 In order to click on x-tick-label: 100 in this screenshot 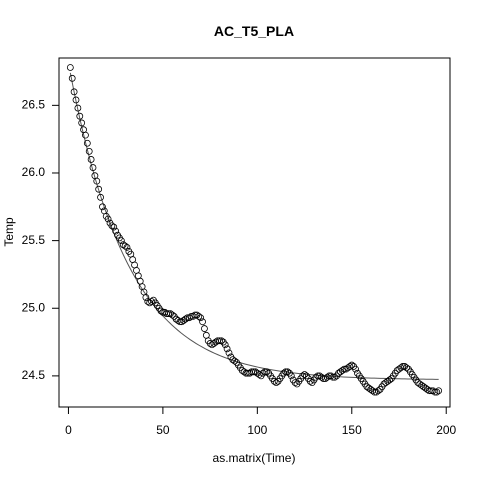, I will do `click(257, 430)`.